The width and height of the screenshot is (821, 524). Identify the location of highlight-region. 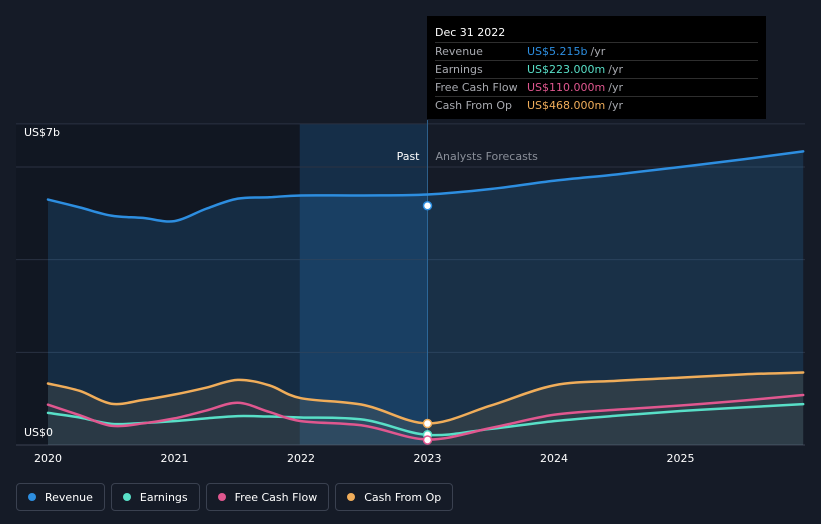
(363, 284).